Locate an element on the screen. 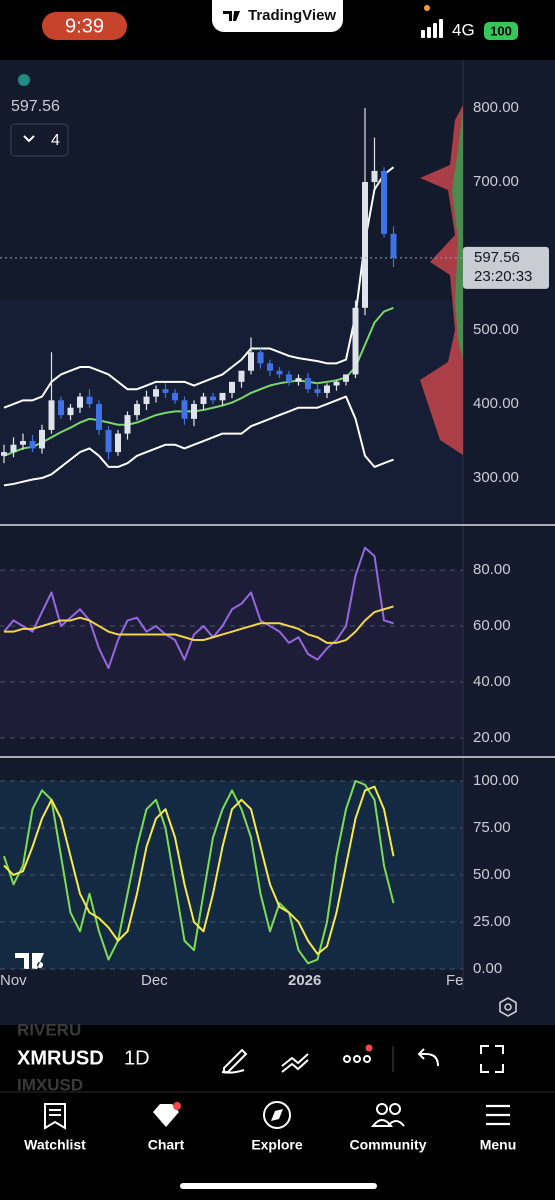  watchlist-icon is located at coordinates (55, 1116).